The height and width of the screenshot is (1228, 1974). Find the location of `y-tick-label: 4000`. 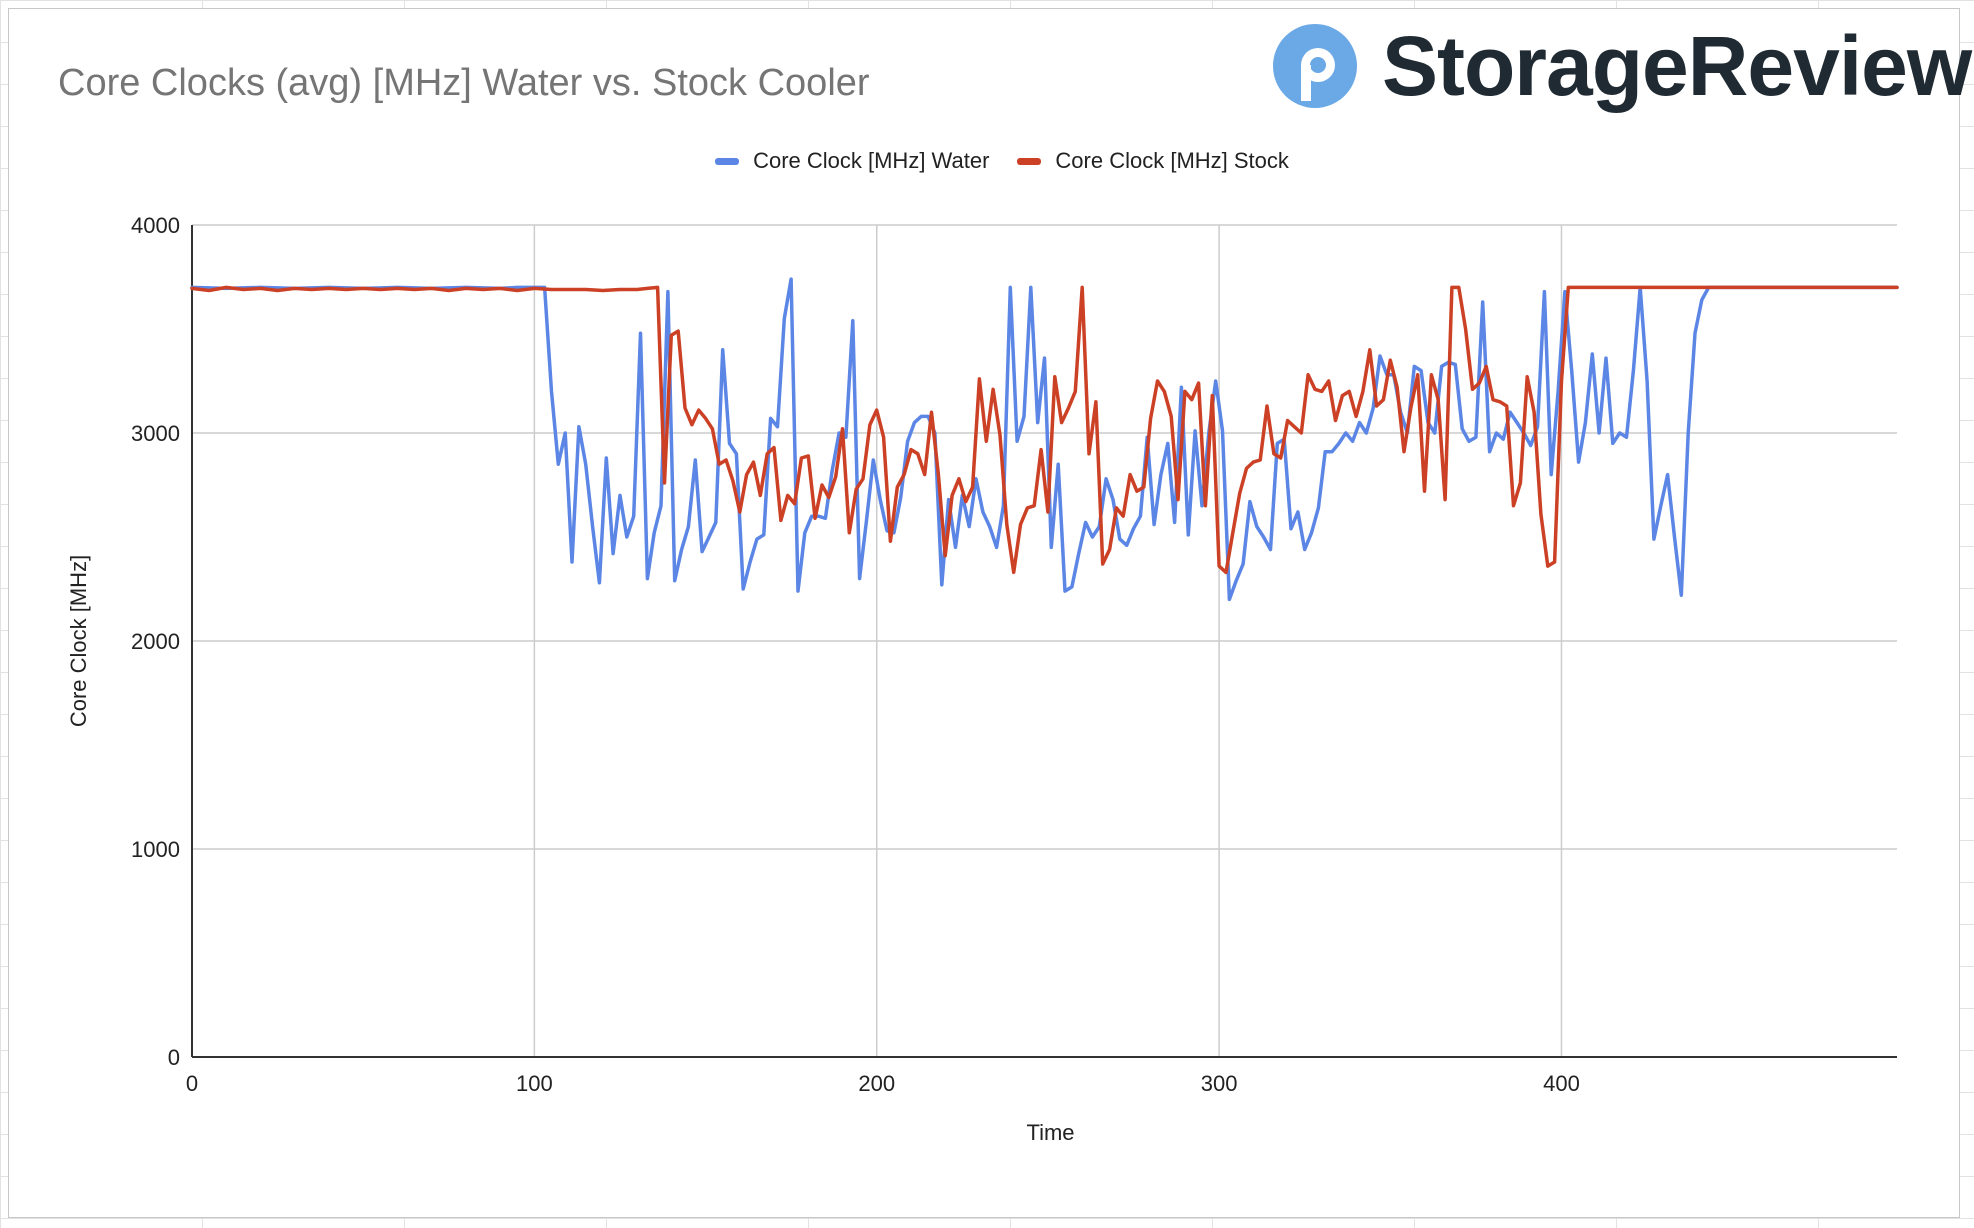

y-tick-label: 4000 is located at coordinates (155, 225).